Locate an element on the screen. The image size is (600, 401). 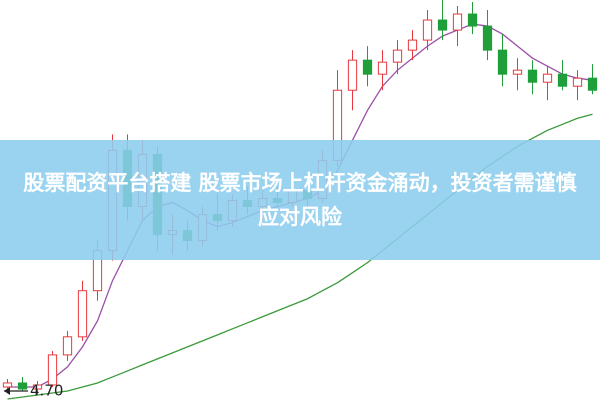
price-marker-label: 4.70 is located at coordinates (46, 390).